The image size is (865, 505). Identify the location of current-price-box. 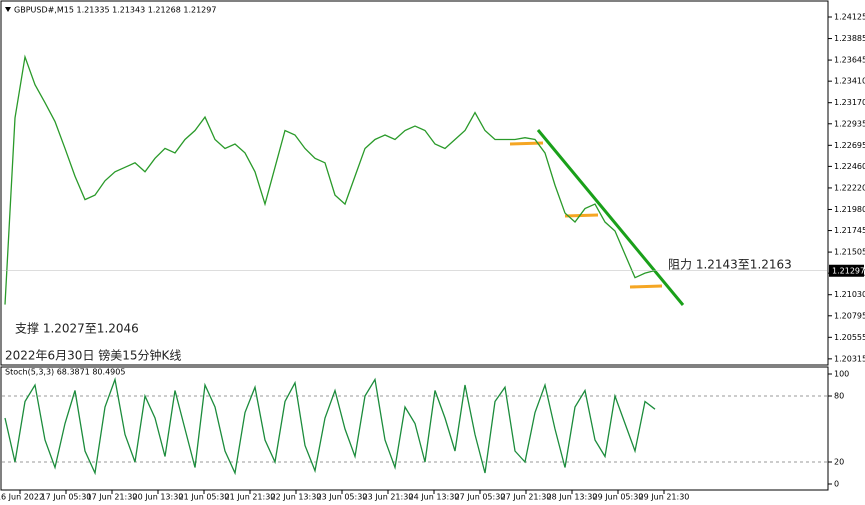
(846, 270).